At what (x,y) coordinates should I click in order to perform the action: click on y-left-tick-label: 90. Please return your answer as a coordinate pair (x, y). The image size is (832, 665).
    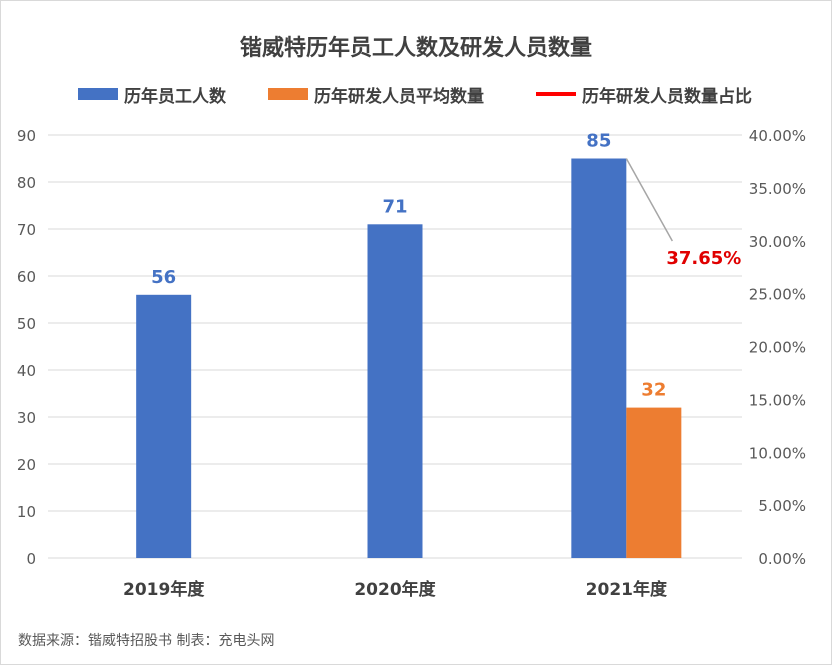
    Looking at the image, I should click on (26, 136).